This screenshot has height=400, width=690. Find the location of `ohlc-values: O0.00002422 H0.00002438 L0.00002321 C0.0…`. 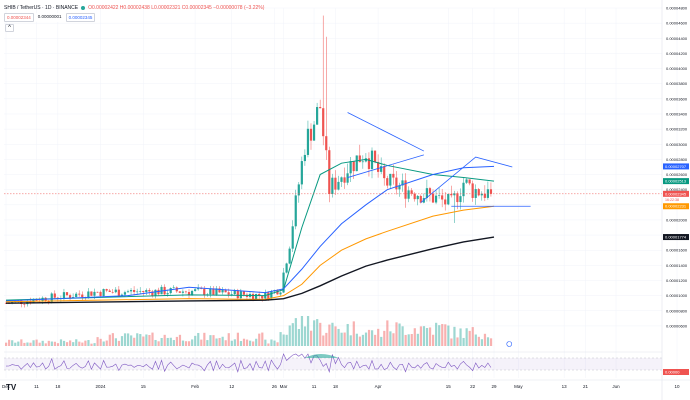

ohlc-values: O0.00002422 H0.00002438 L0.00002321 C0.0… is located at coordinates (176, 8).